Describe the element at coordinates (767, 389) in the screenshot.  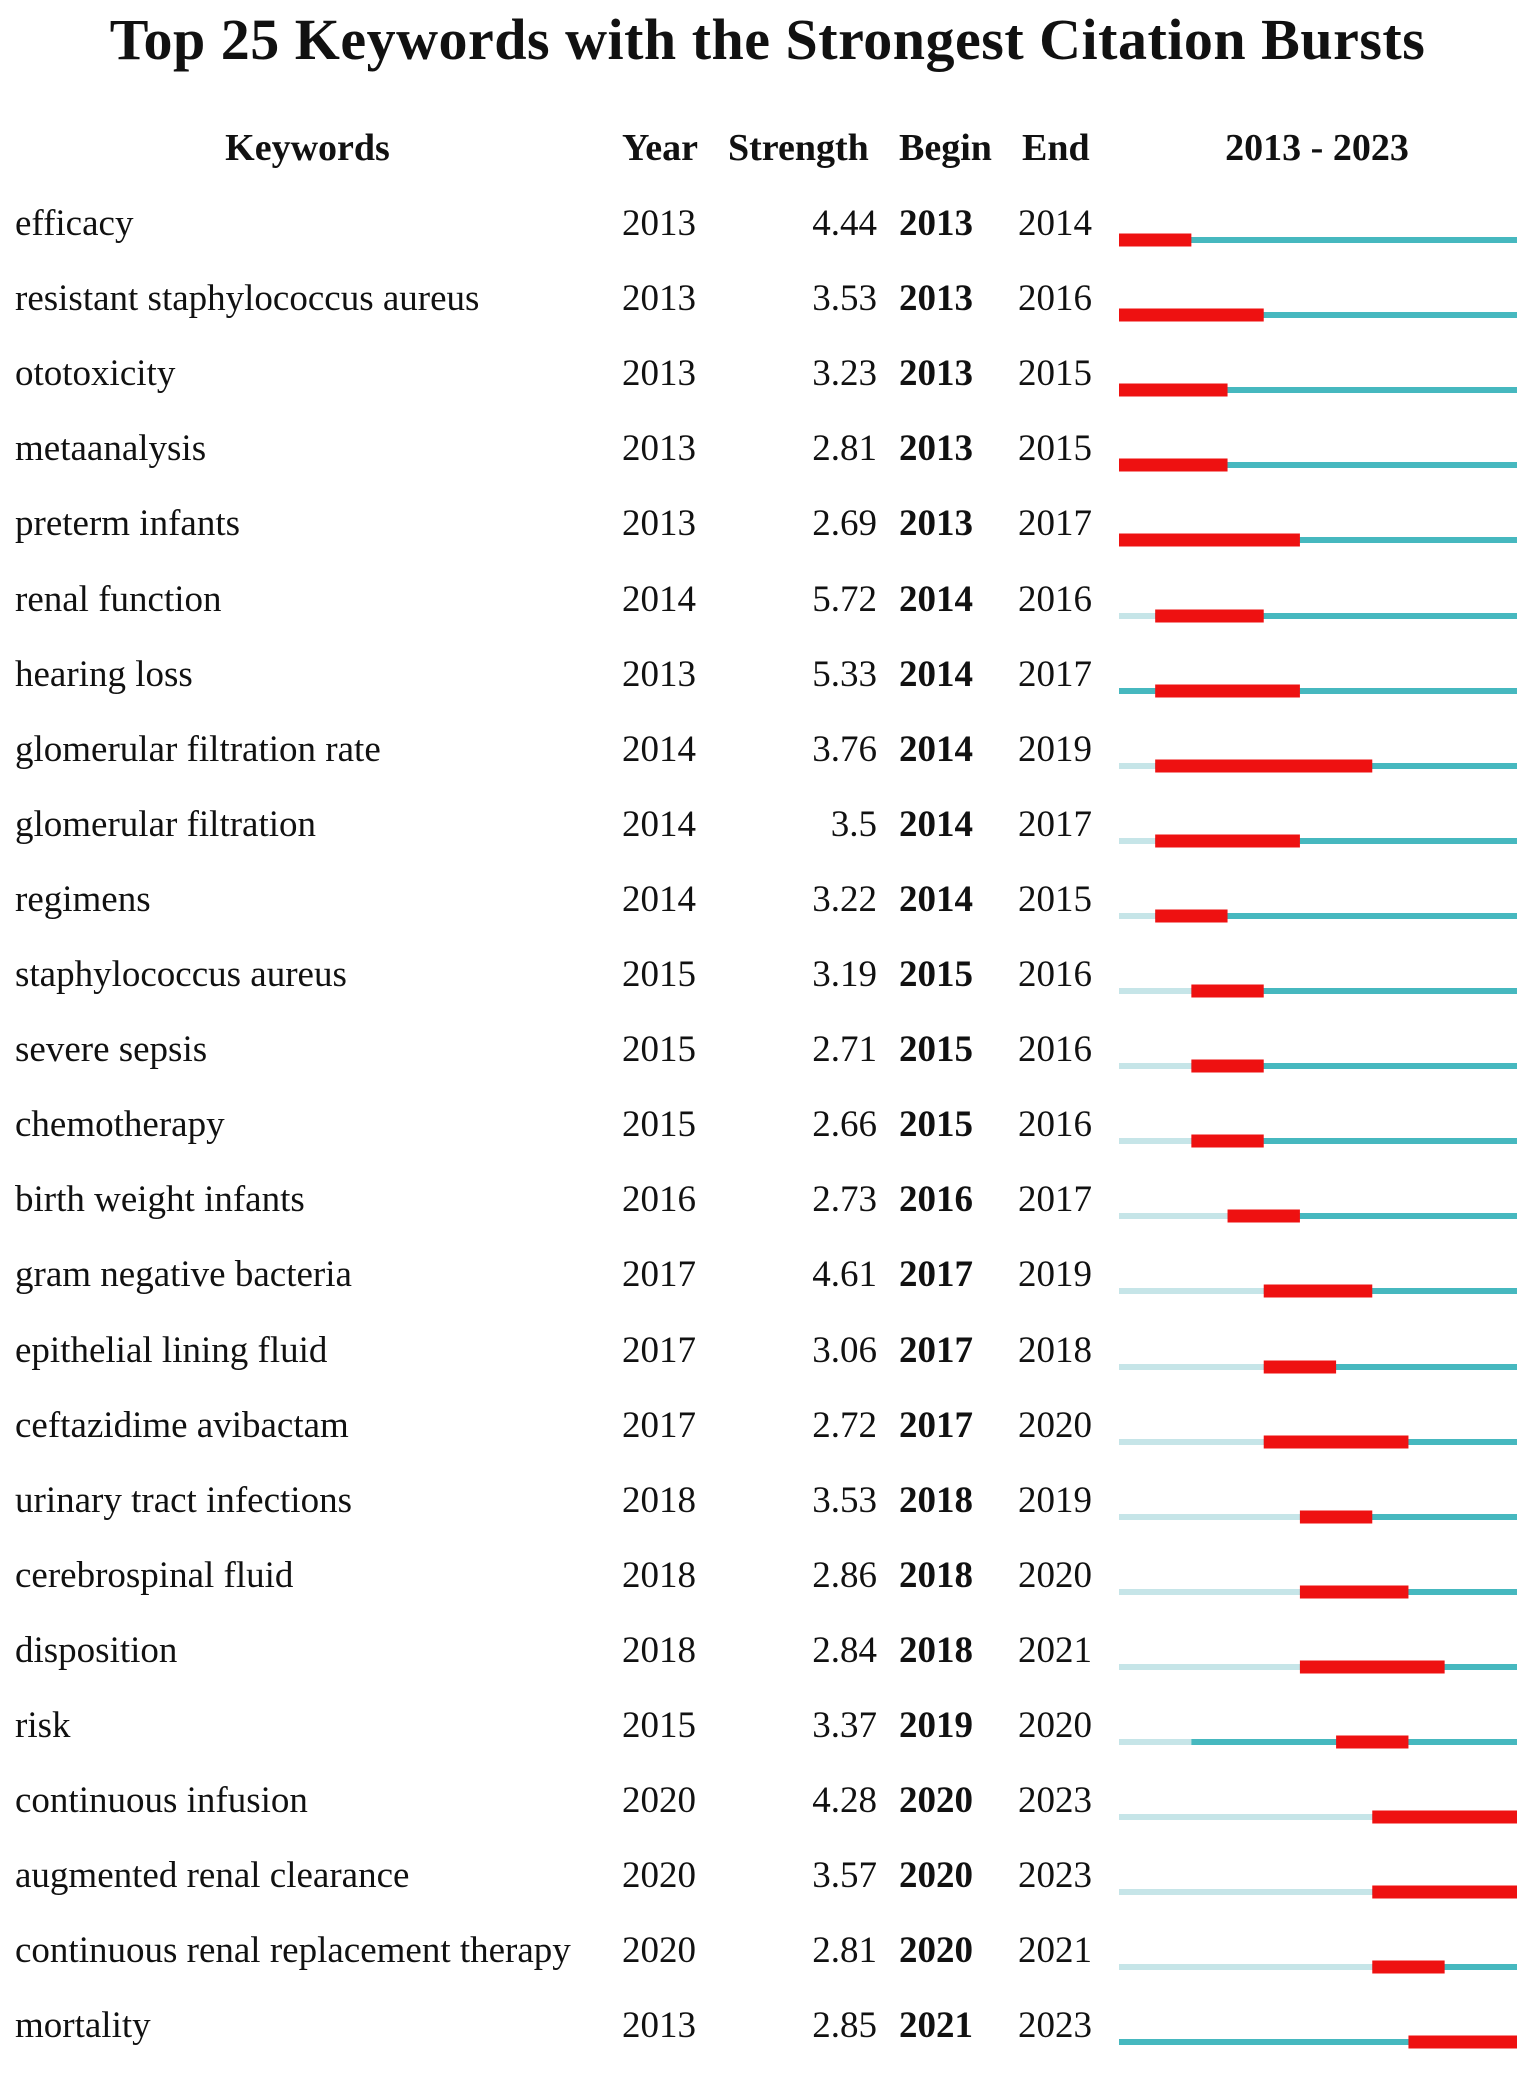
I see `table-row: ototoxicity 2013 3.23 2013 2015` at that location.